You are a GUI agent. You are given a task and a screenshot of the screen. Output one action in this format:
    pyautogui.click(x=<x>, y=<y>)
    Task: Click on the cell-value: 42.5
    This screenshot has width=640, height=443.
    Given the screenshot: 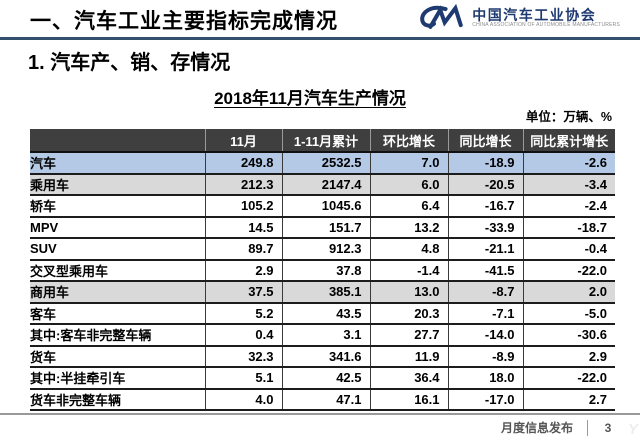 What is the action you would take?
    pyautogui.click(x=325, y=378)
    